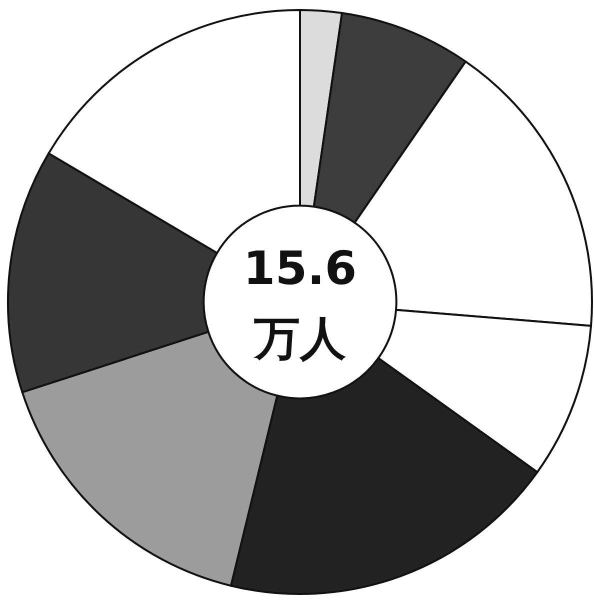 The image size is (594, 606). Describe the element at coordinates (299, 338) in the screenshot. I see `text: 万人` at that location.